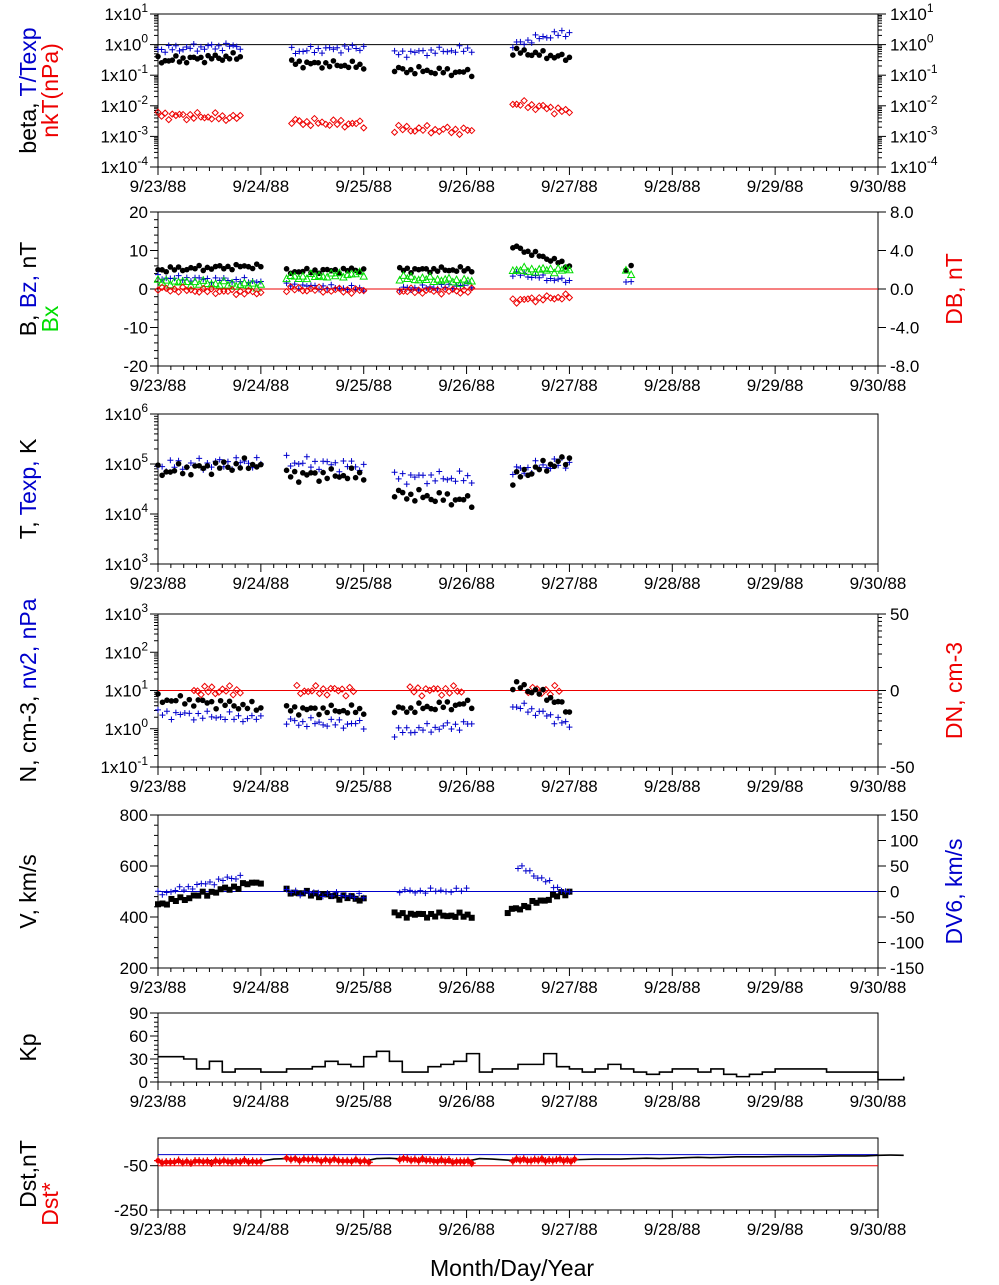  I want to click on y2-tick-label: -150, so click(907, 968).